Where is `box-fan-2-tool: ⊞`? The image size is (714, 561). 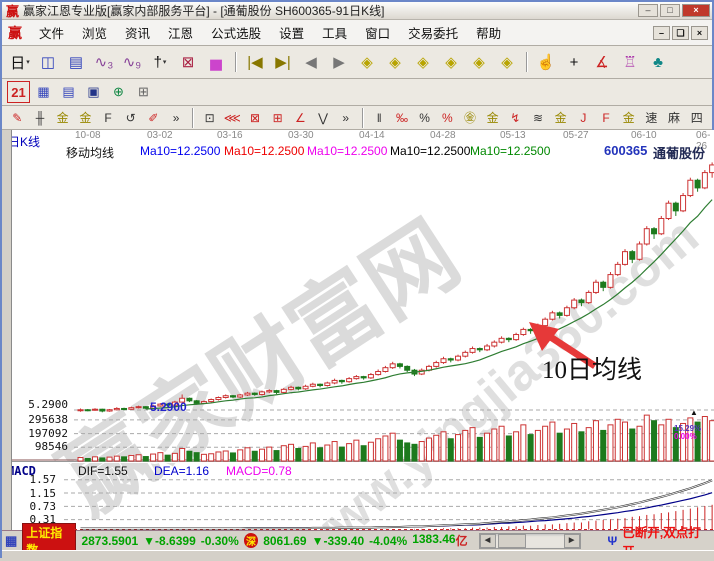
box-fan-2-tool: ⊞ is located at coordinates (277, 117).